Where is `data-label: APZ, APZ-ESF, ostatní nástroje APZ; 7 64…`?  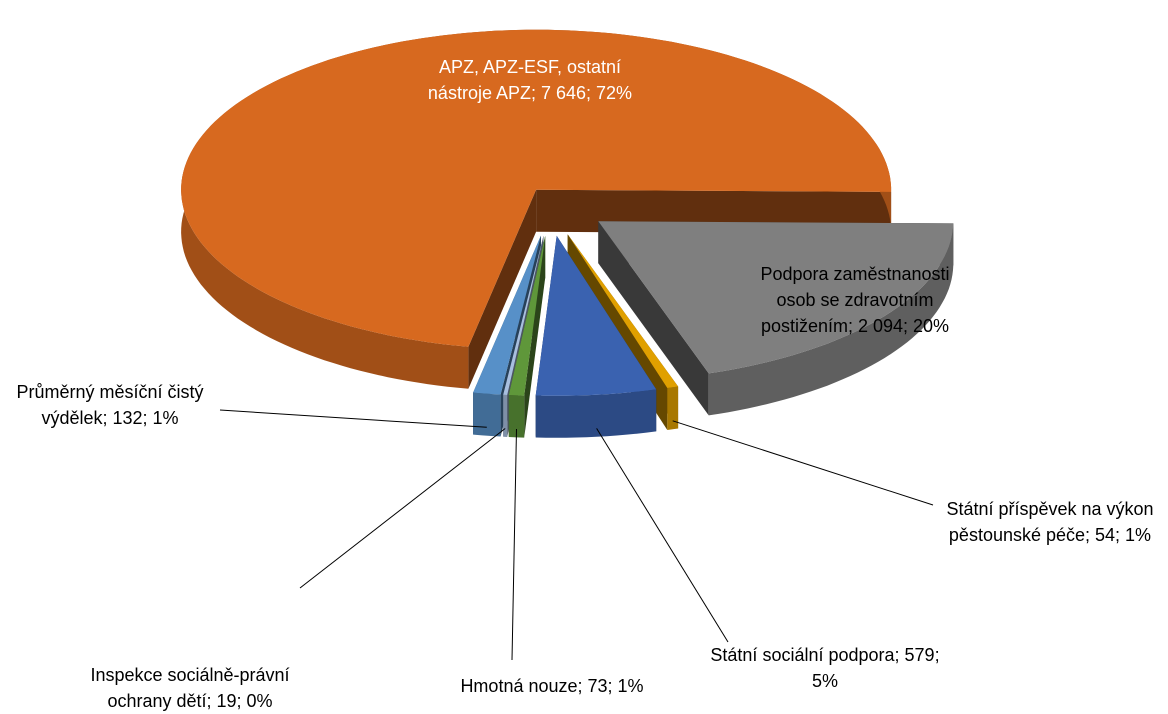 data-label: APZ, APZ-ESF, ostatní nástroje APZ; 7 64… is located at coordinates (530, 80).